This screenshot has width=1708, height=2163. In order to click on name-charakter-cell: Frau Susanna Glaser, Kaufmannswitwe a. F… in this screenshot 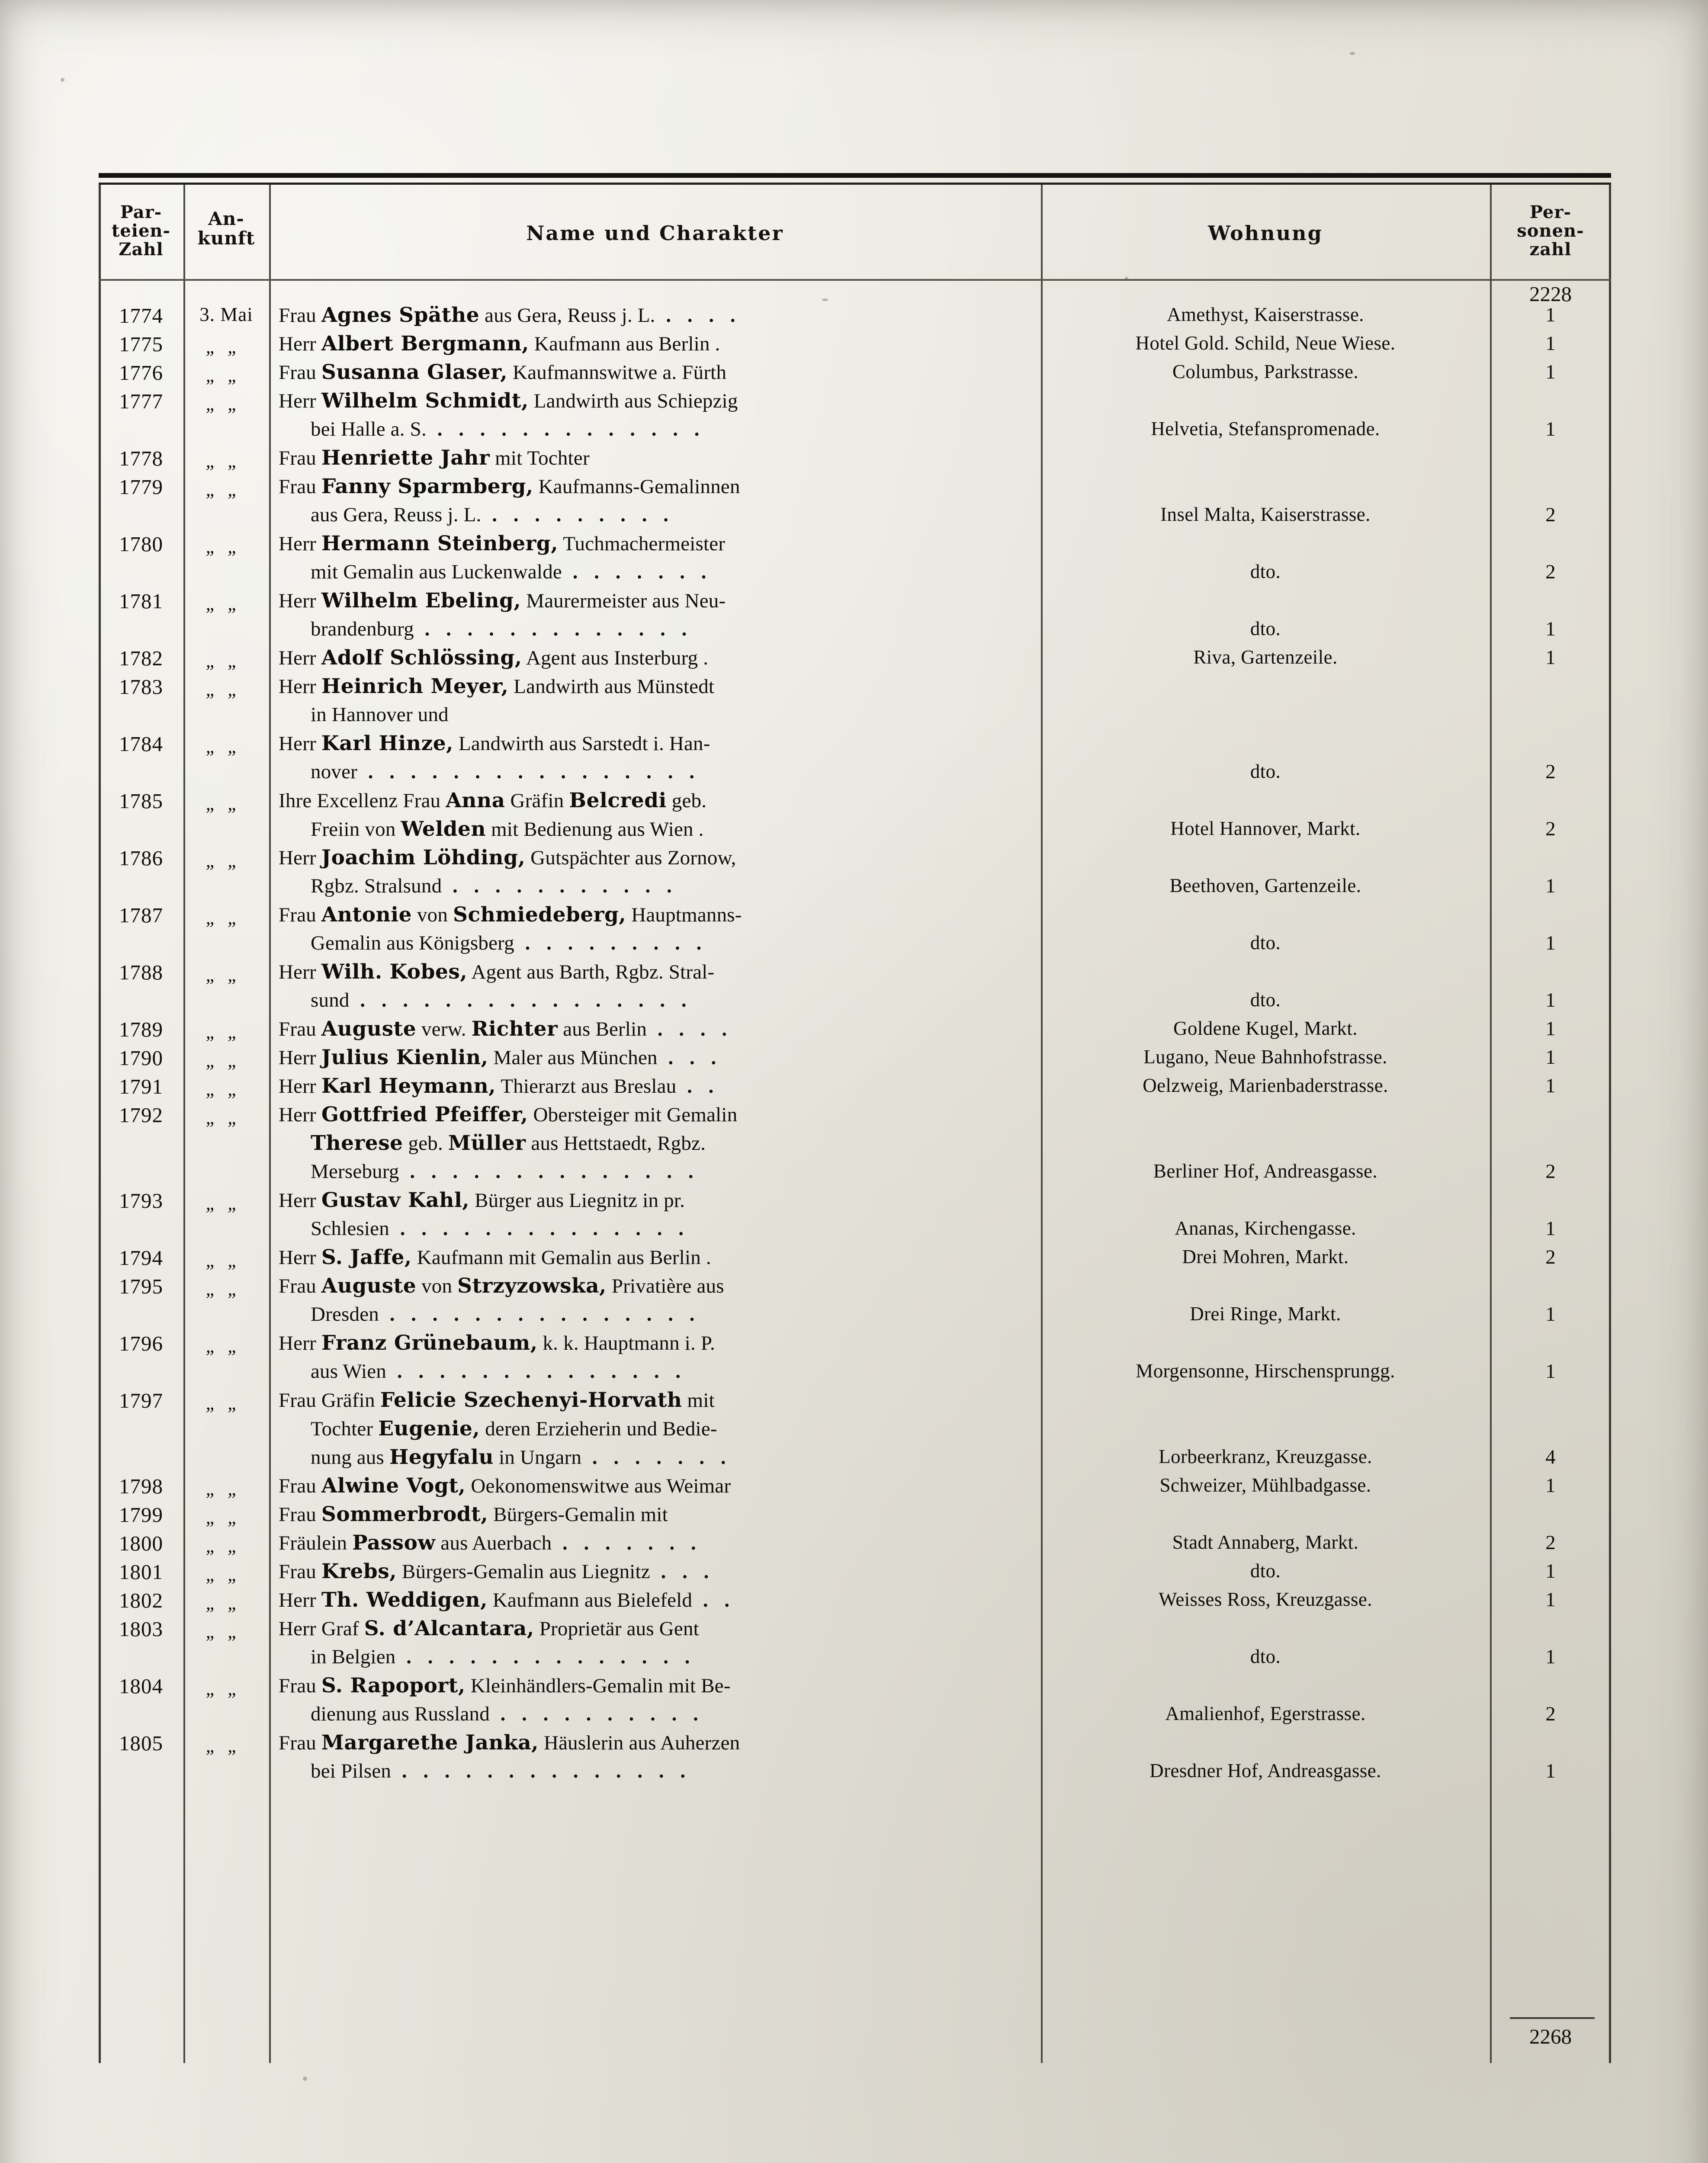, I will do `click(662, 372)`.